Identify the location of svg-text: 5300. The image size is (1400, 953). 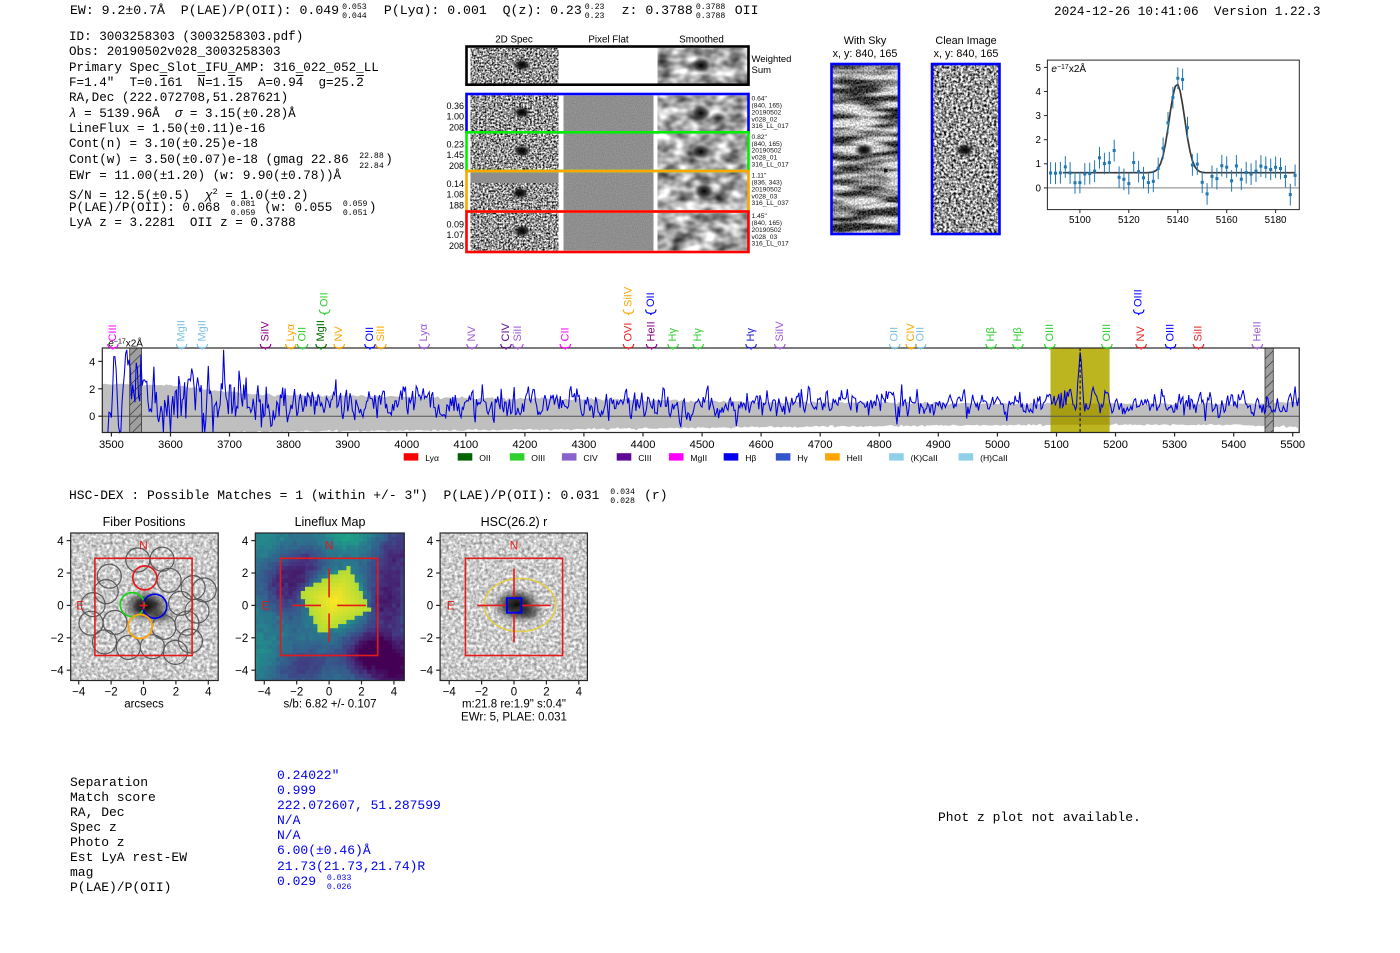
(1174, 445).